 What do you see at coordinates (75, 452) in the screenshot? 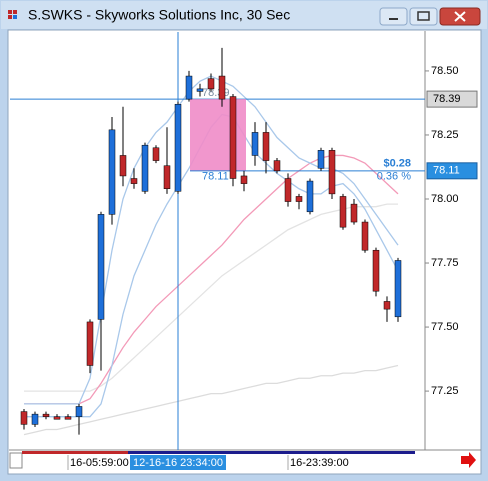
I see `scroll-track-red` at bounding box center [75, 452].